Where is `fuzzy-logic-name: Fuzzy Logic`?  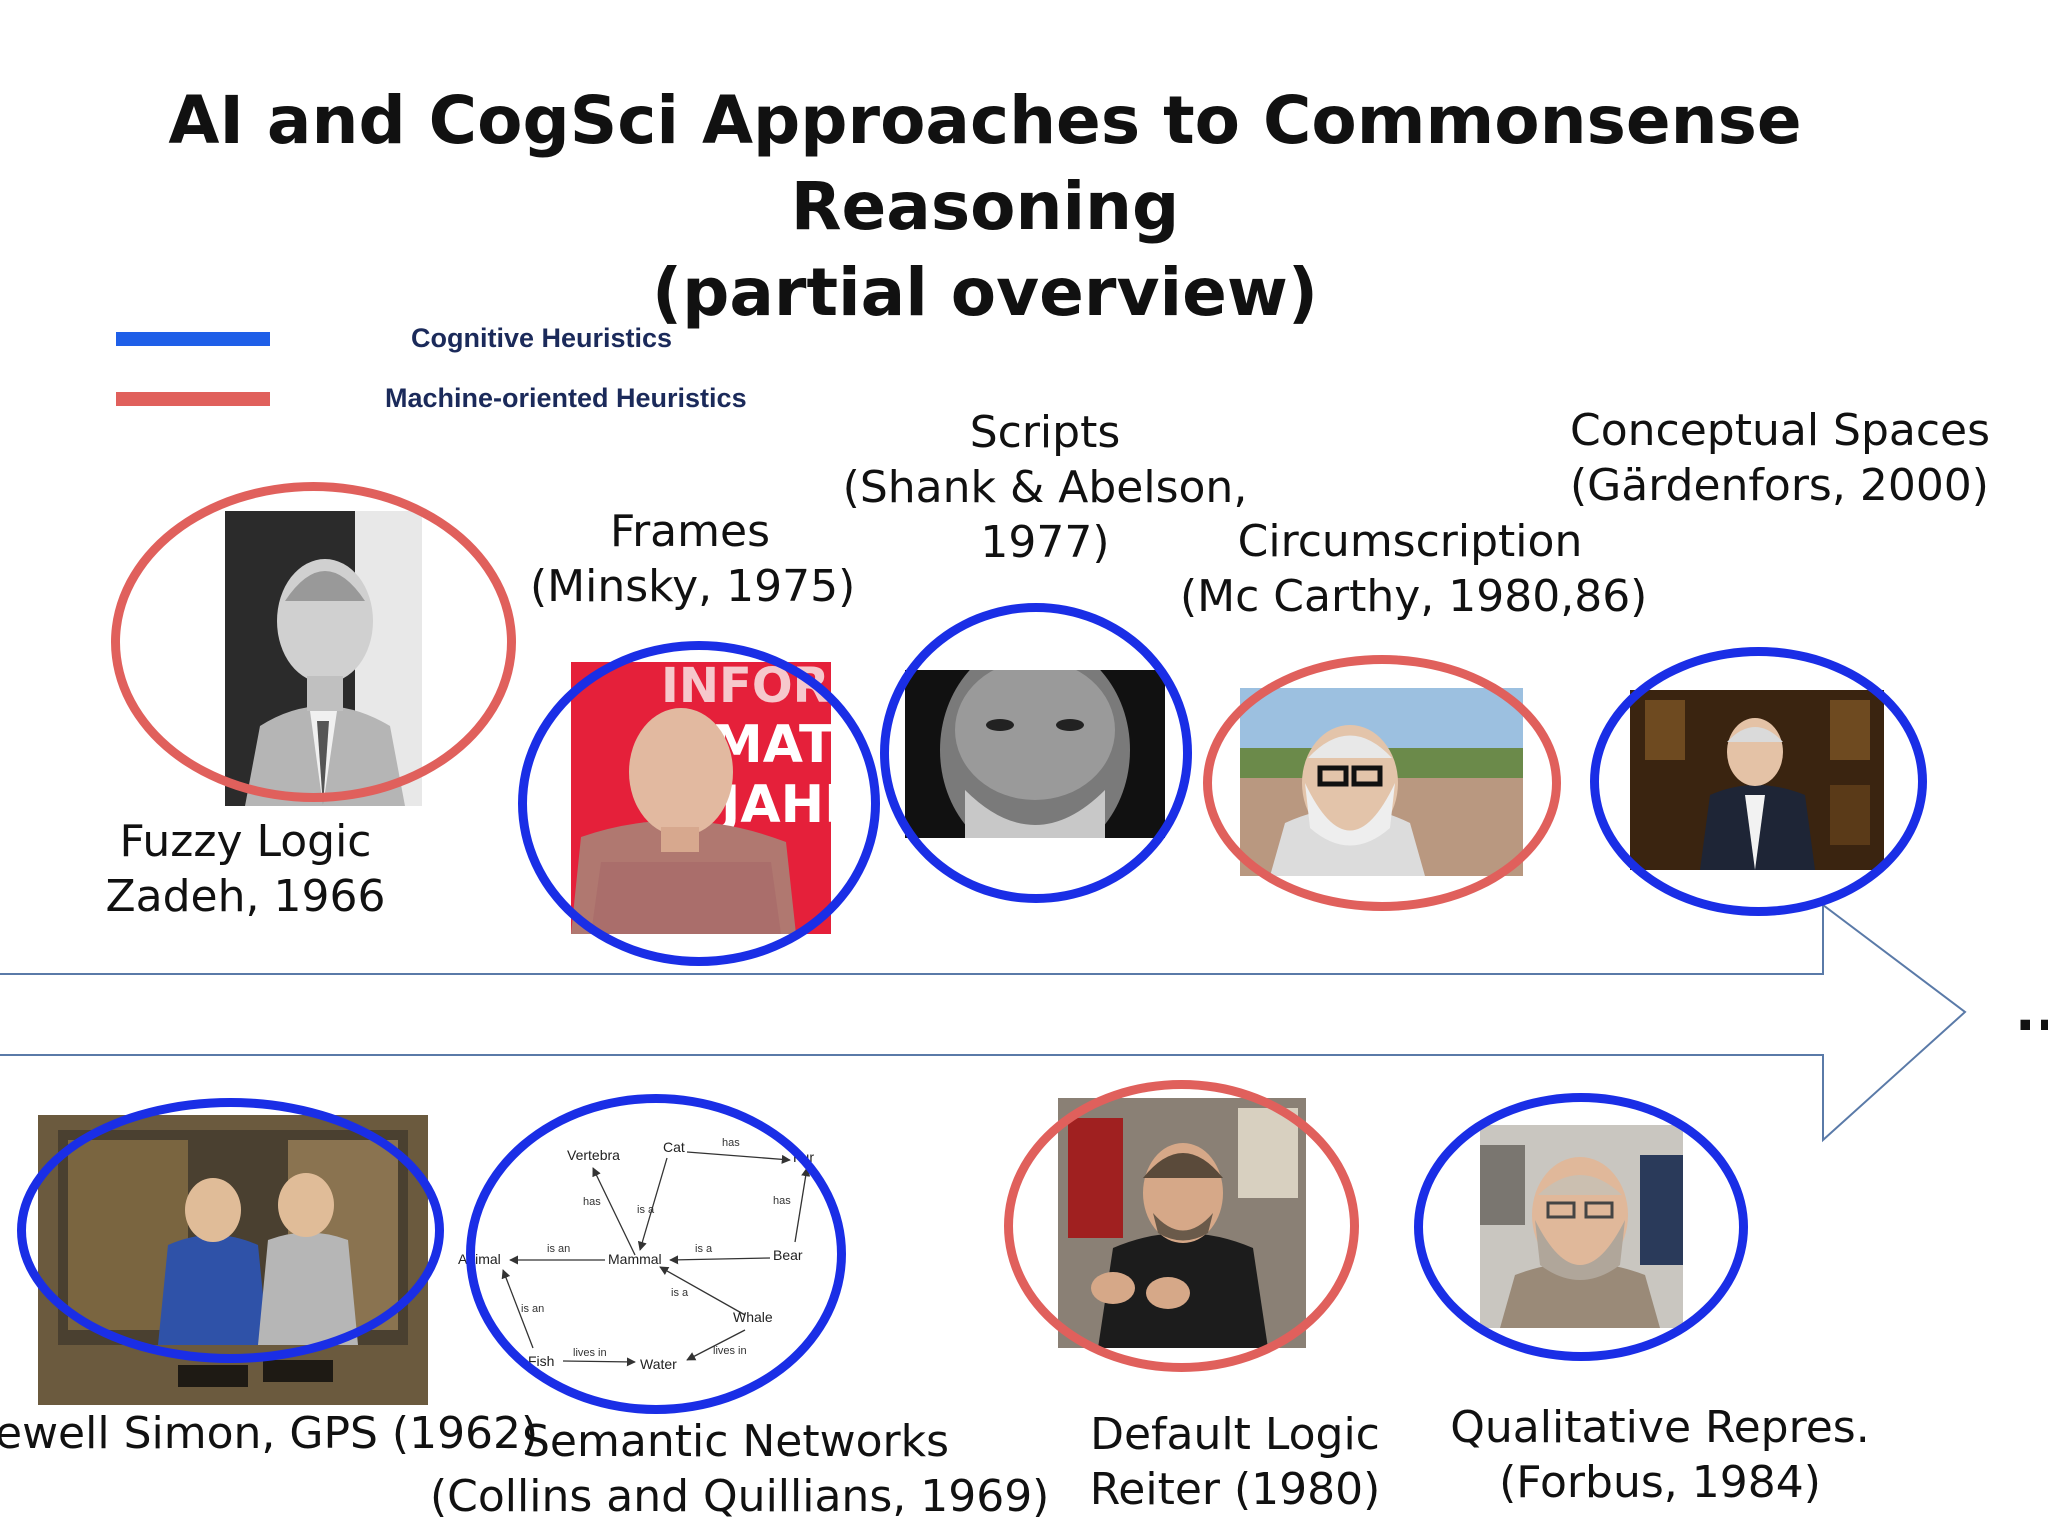 fuzzy-logic-name: Fuzzy Logic is located at coordinates (245, 841).